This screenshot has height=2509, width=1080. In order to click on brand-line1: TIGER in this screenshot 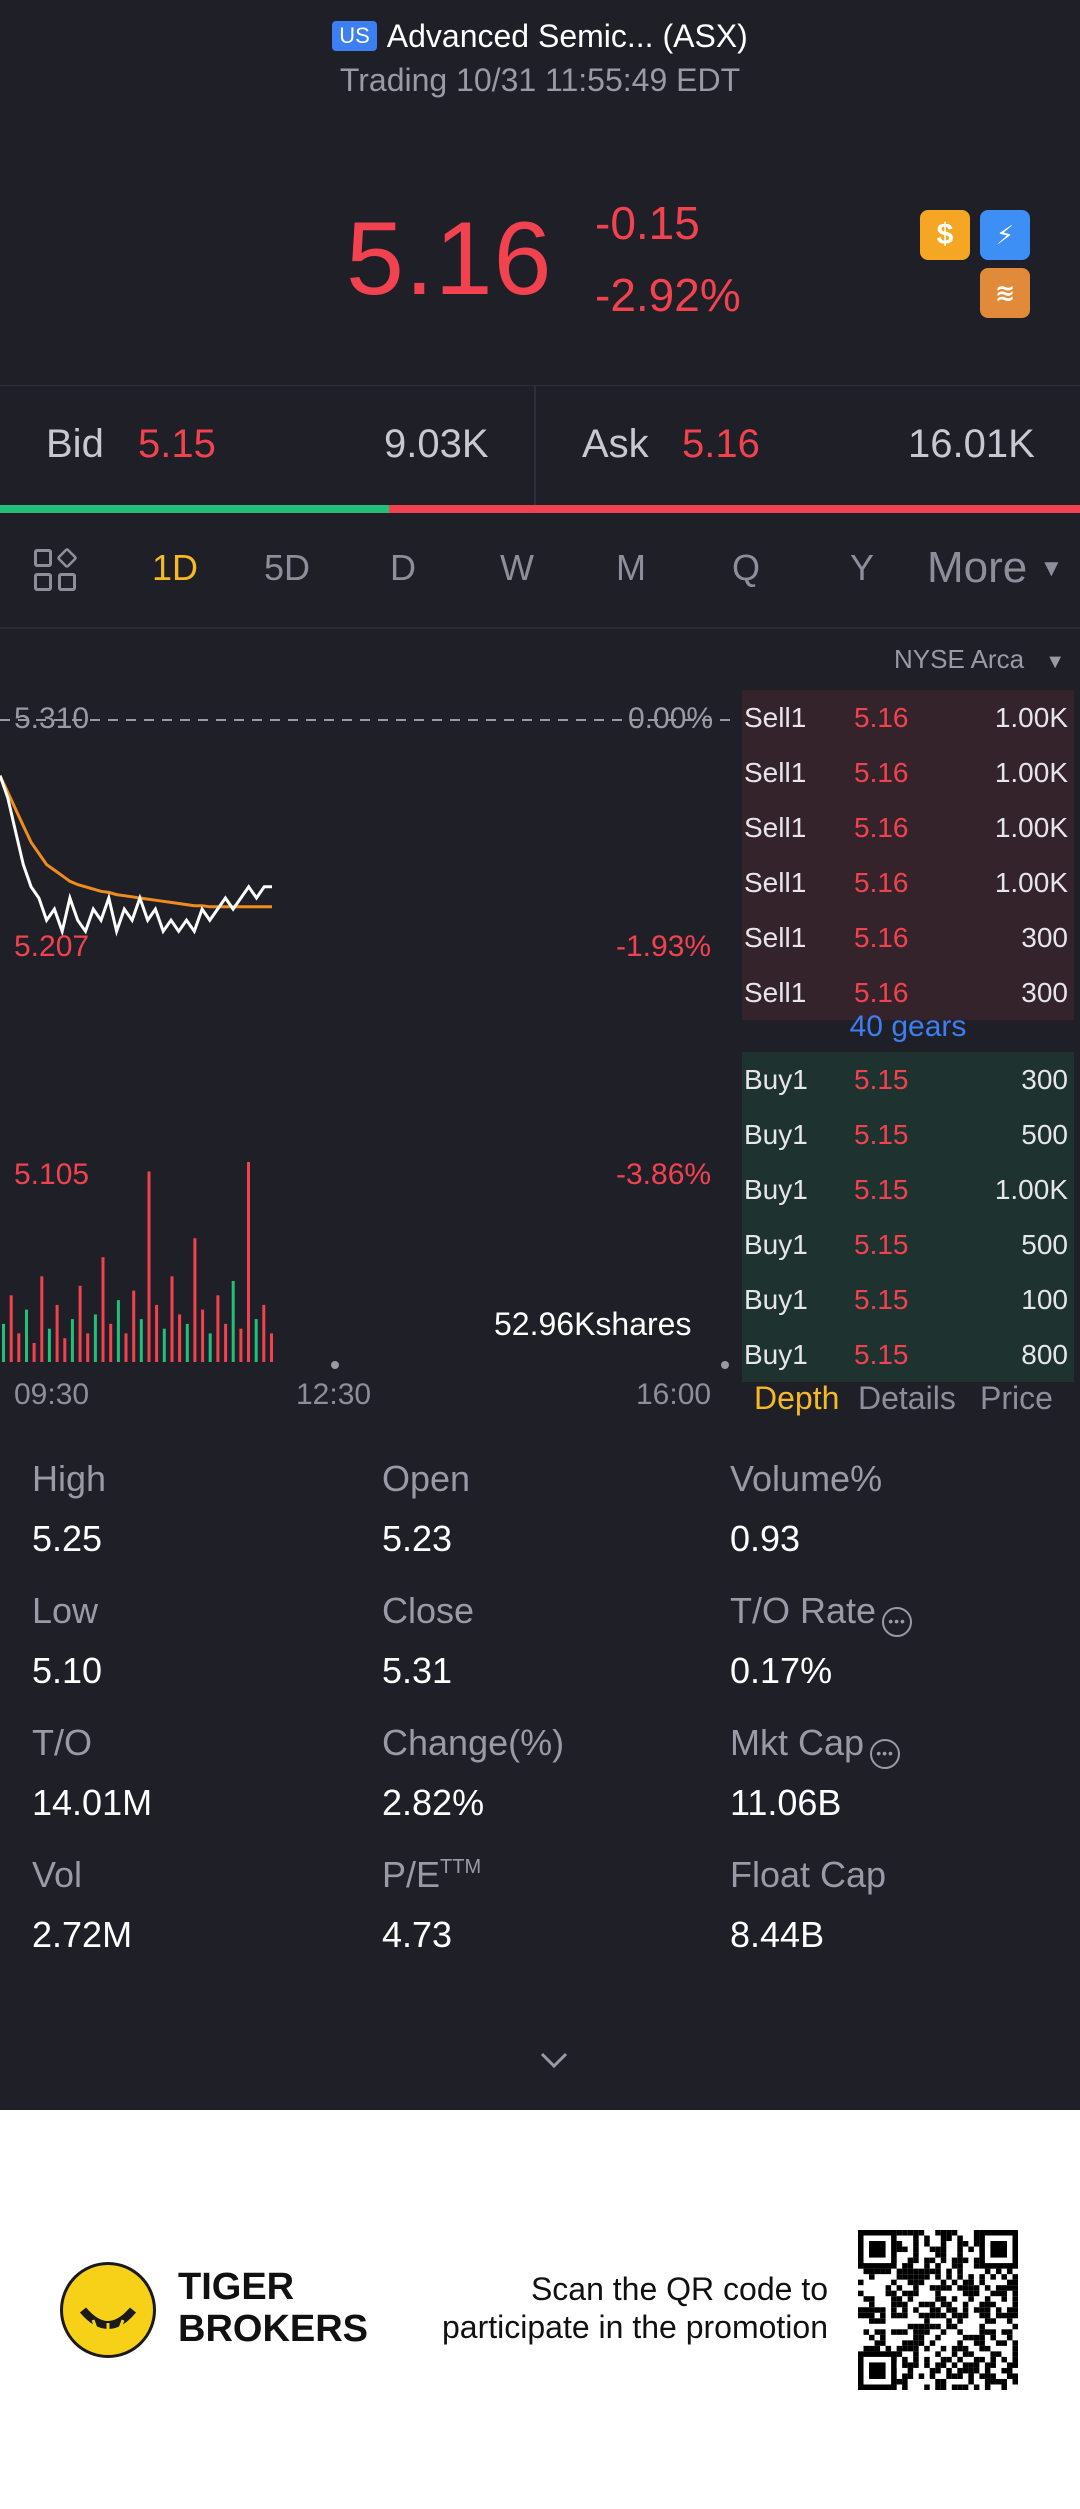, I will do `click(236, 2287)`.